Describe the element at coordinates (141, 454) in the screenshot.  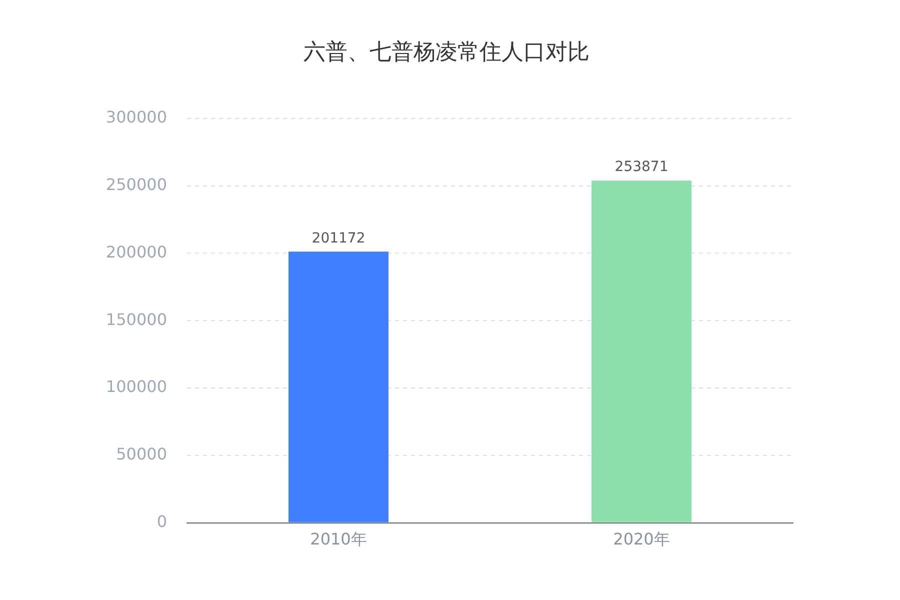
I see `y-tick-label: 50000` at that location.